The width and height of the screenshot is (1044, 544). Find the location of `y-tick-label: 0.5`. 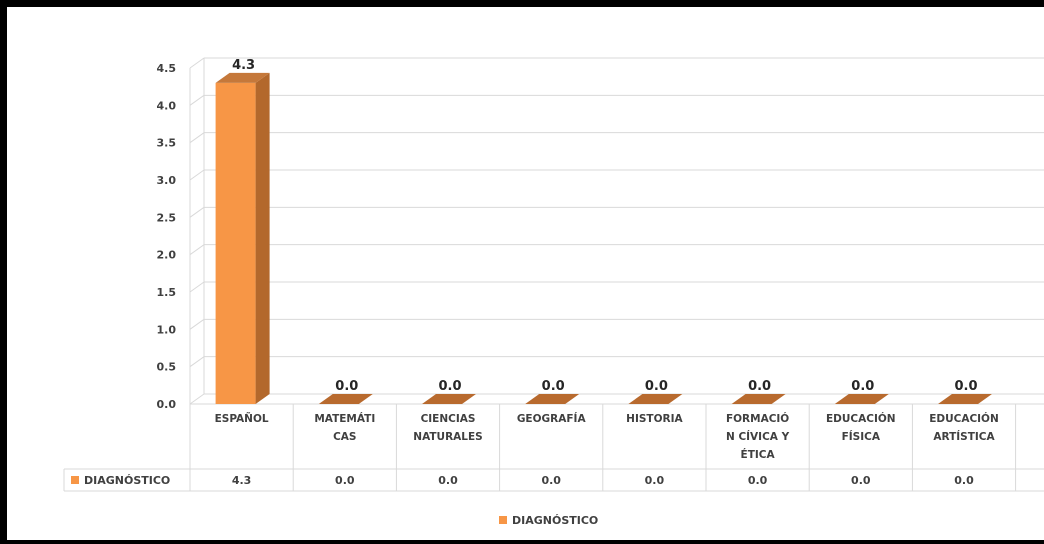

y-tick-label: 0.5 is located at coordinates (167, 367).